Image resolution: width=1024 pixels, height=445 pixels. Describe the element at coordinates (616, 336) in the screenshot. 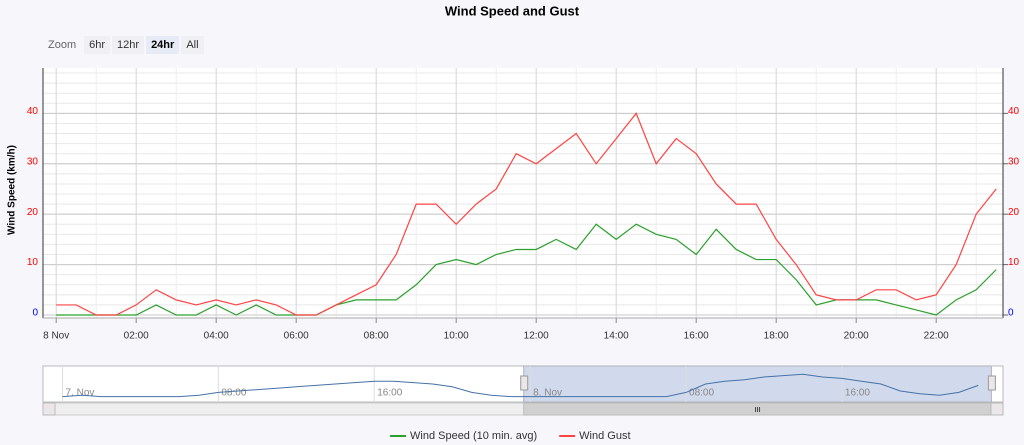

I see `x-tick-label: 14:00` at that location.